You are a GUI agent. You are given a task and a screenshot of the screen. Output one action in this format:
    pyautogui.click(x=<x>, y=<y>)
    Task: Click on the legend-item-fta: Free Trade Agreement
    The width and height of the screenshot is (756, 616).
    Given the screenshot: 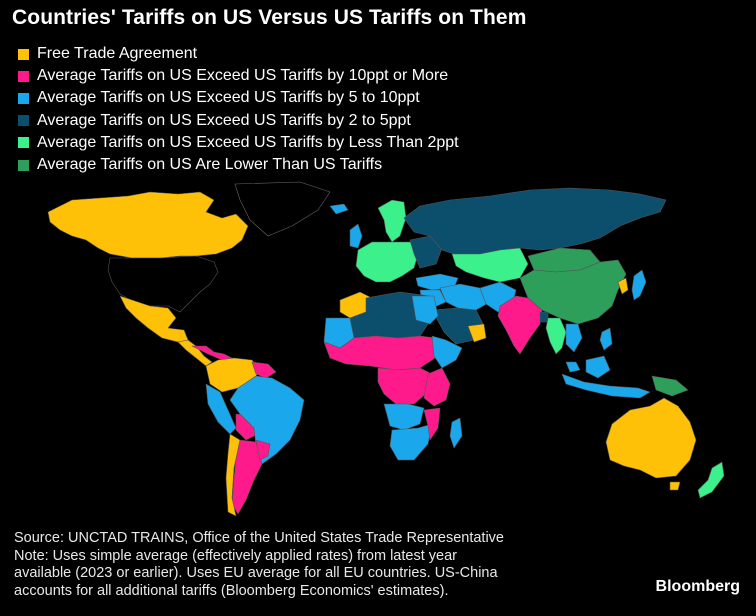 What is the action you would take?
    pyautogui.click(x=238, y=54)
    